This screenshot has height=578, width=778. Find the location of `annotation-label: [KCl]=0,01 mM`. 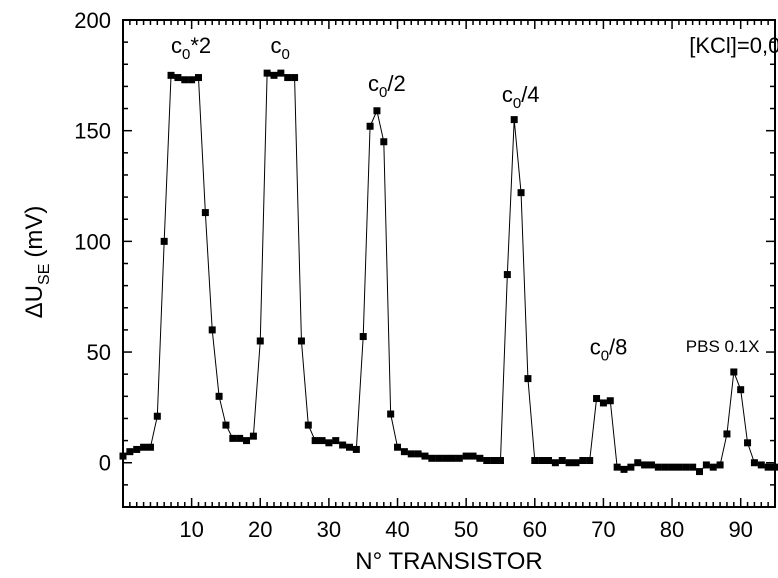

annotation-label: [KCl]=0,01 mM is located at coordinates (733, 45).